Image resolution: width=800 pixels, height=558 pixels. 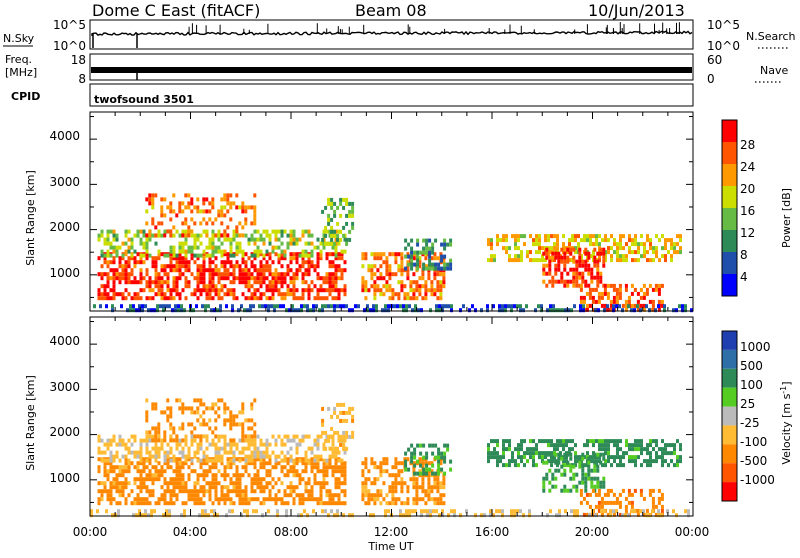 What do you see at coordinates (392, 35) in the screenshot?
I see `nsky-trace` at bounding box center [392, 35].